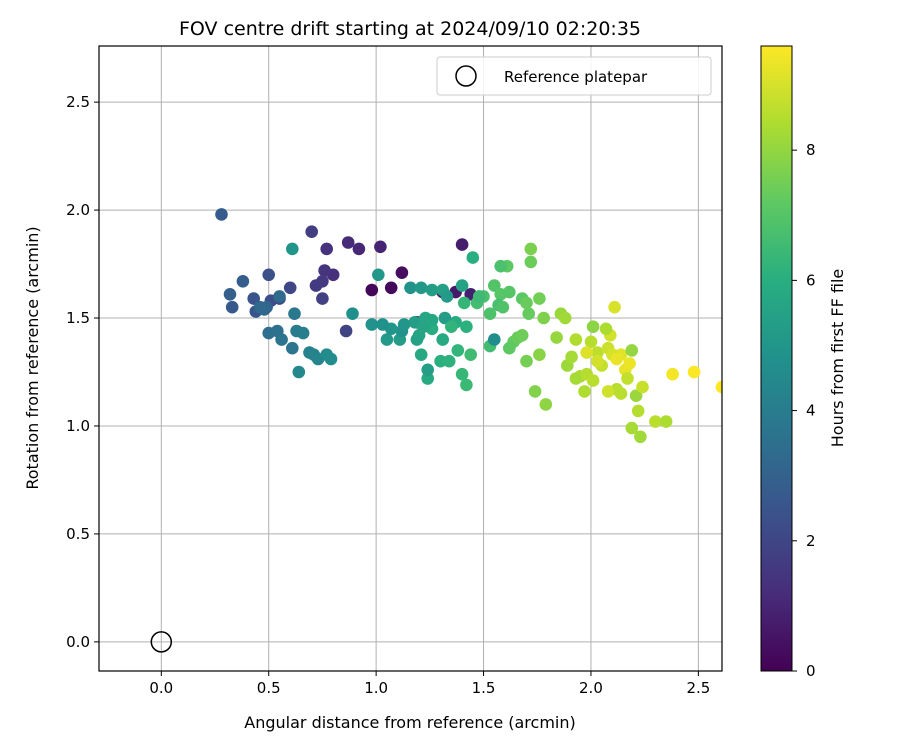  What do you see at coordinates (409, 722) in the screenshot?
I see `x-axis-label: Angular distance from reference (arcmin)` at bounding box center [409, 722].